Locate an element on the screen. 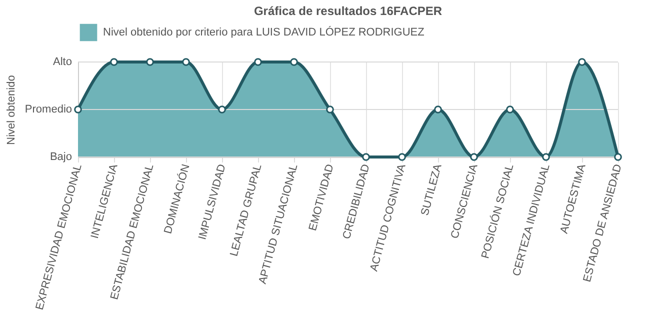 This screenshot has width=648, height=324. y-axis-title: Nivel obtenido is located at coordinates (12, 110).